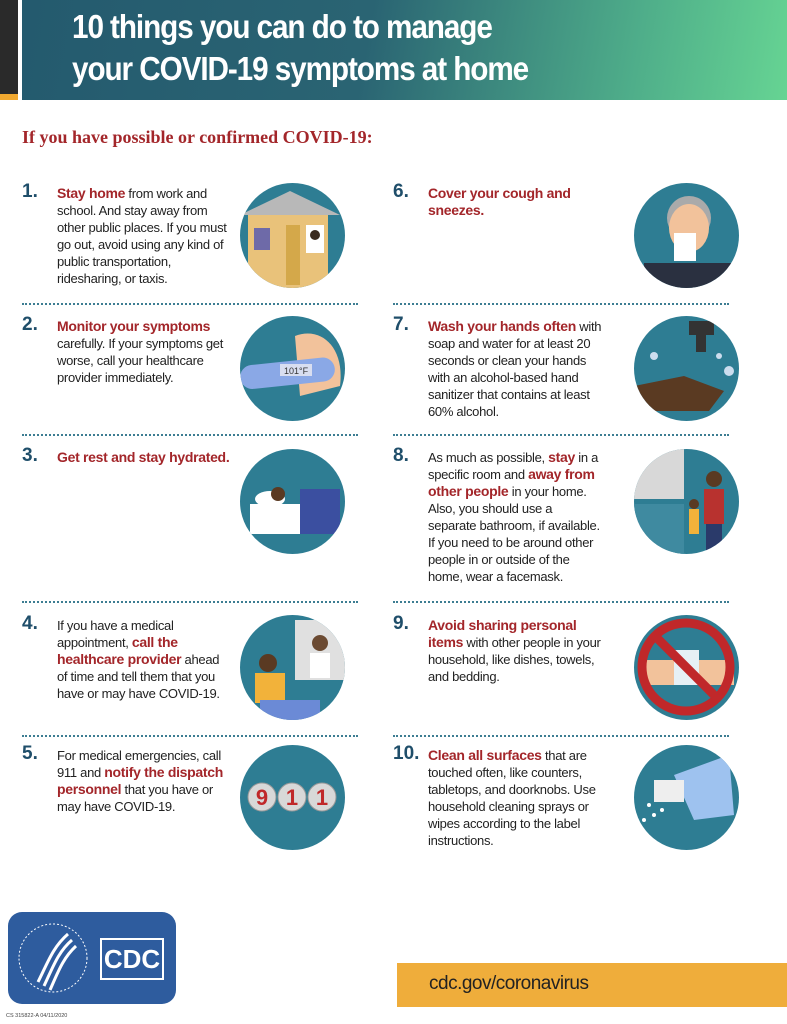  I want to click on tip-description: Get rest and stay hydrated., so click(144, 457).